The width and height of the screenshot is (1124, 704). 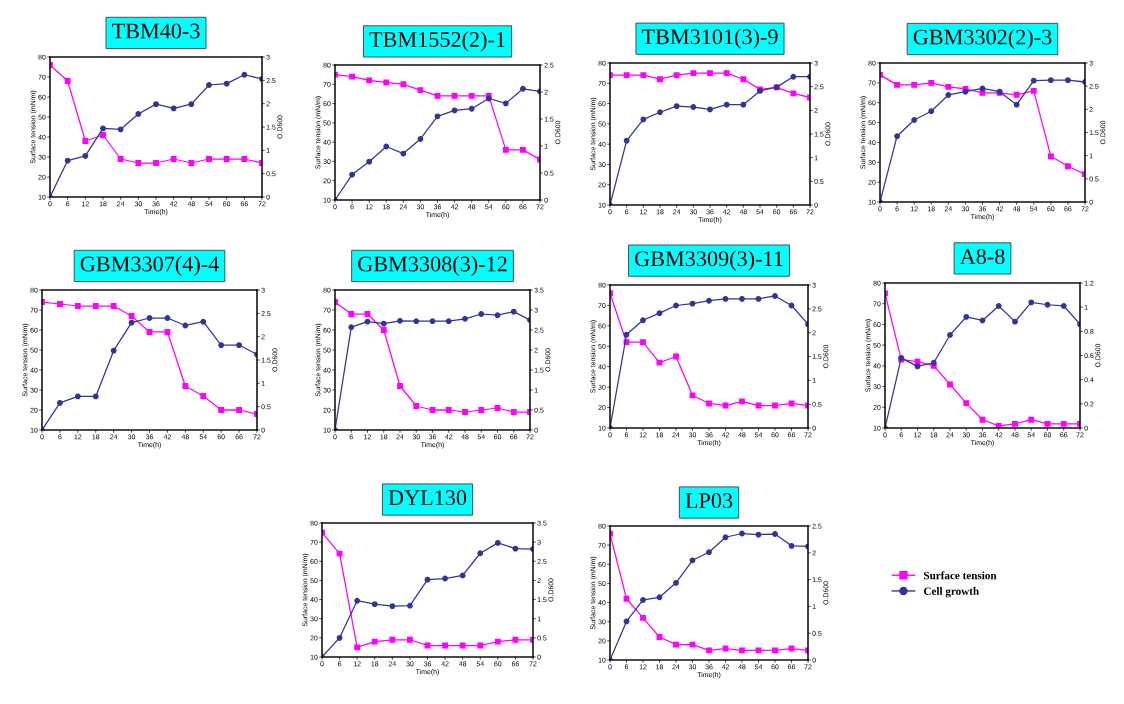 What do you see at coordinates (709, 501) in the screenshot?
I see `chart-title: LP03` at bounding box center [709, 501].